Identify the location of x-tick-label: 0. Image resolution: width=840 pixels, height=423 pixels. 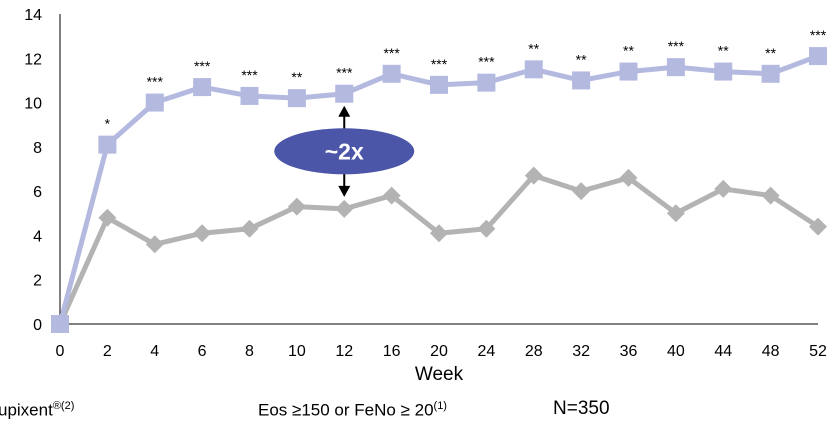
(60, 351).